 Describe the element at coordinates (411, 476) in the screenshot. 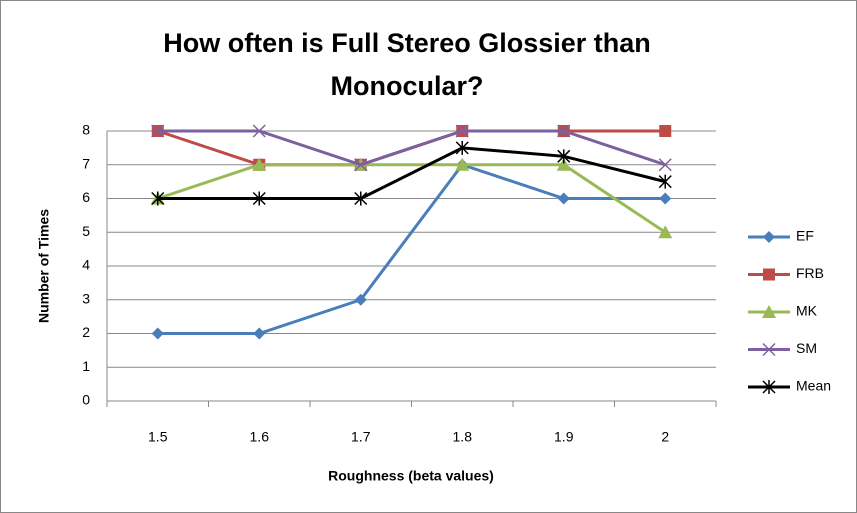

I see `x-axis-label: Roughness (beta values)` at that location.